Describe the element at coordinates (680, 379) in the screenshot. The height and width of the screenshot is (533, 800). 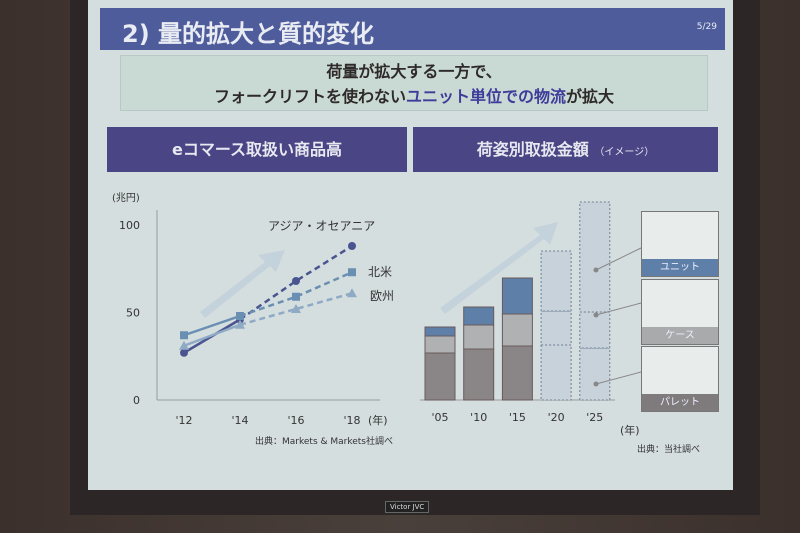
I see `pallet-legend: パレット` at that location.